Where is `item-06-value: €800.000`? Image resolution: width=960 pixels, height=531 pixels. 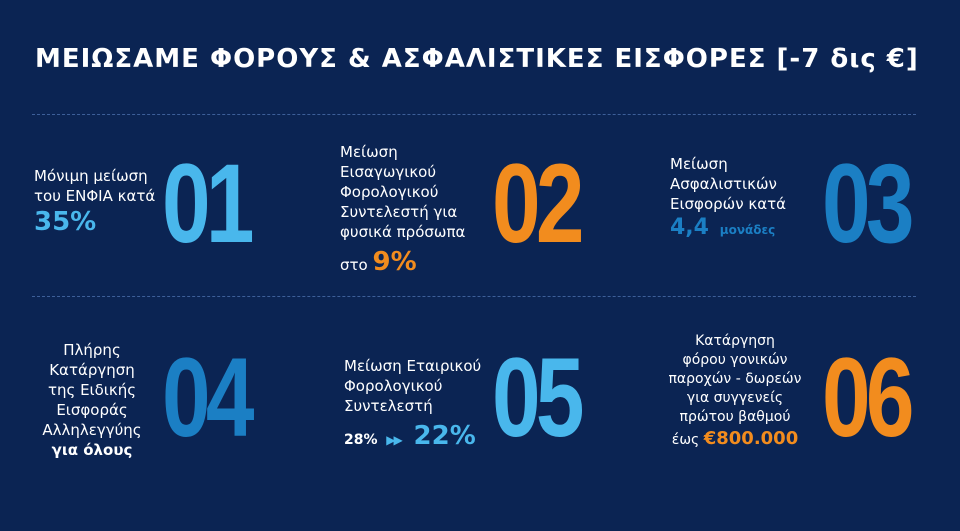
item-06-value: €800.000 is located at coordinates (751, 438).